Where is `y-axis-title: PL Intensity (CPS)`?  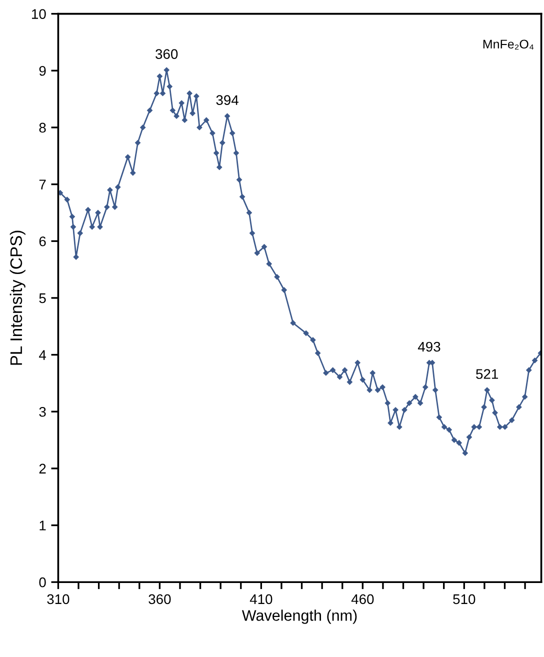
y-axis-title: PL Intensity (CPS) is located at coordinates (18, 297).